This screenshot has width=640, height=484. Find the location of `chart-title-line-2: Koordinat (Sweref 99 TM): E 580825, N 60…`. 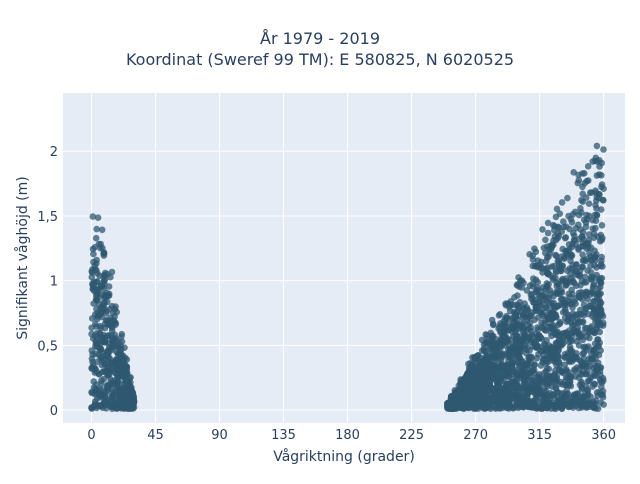

chart-title-line-2: Koordinat (Sweref 99 TM): E 580825, N 60… is located at coordinates (320, 59).